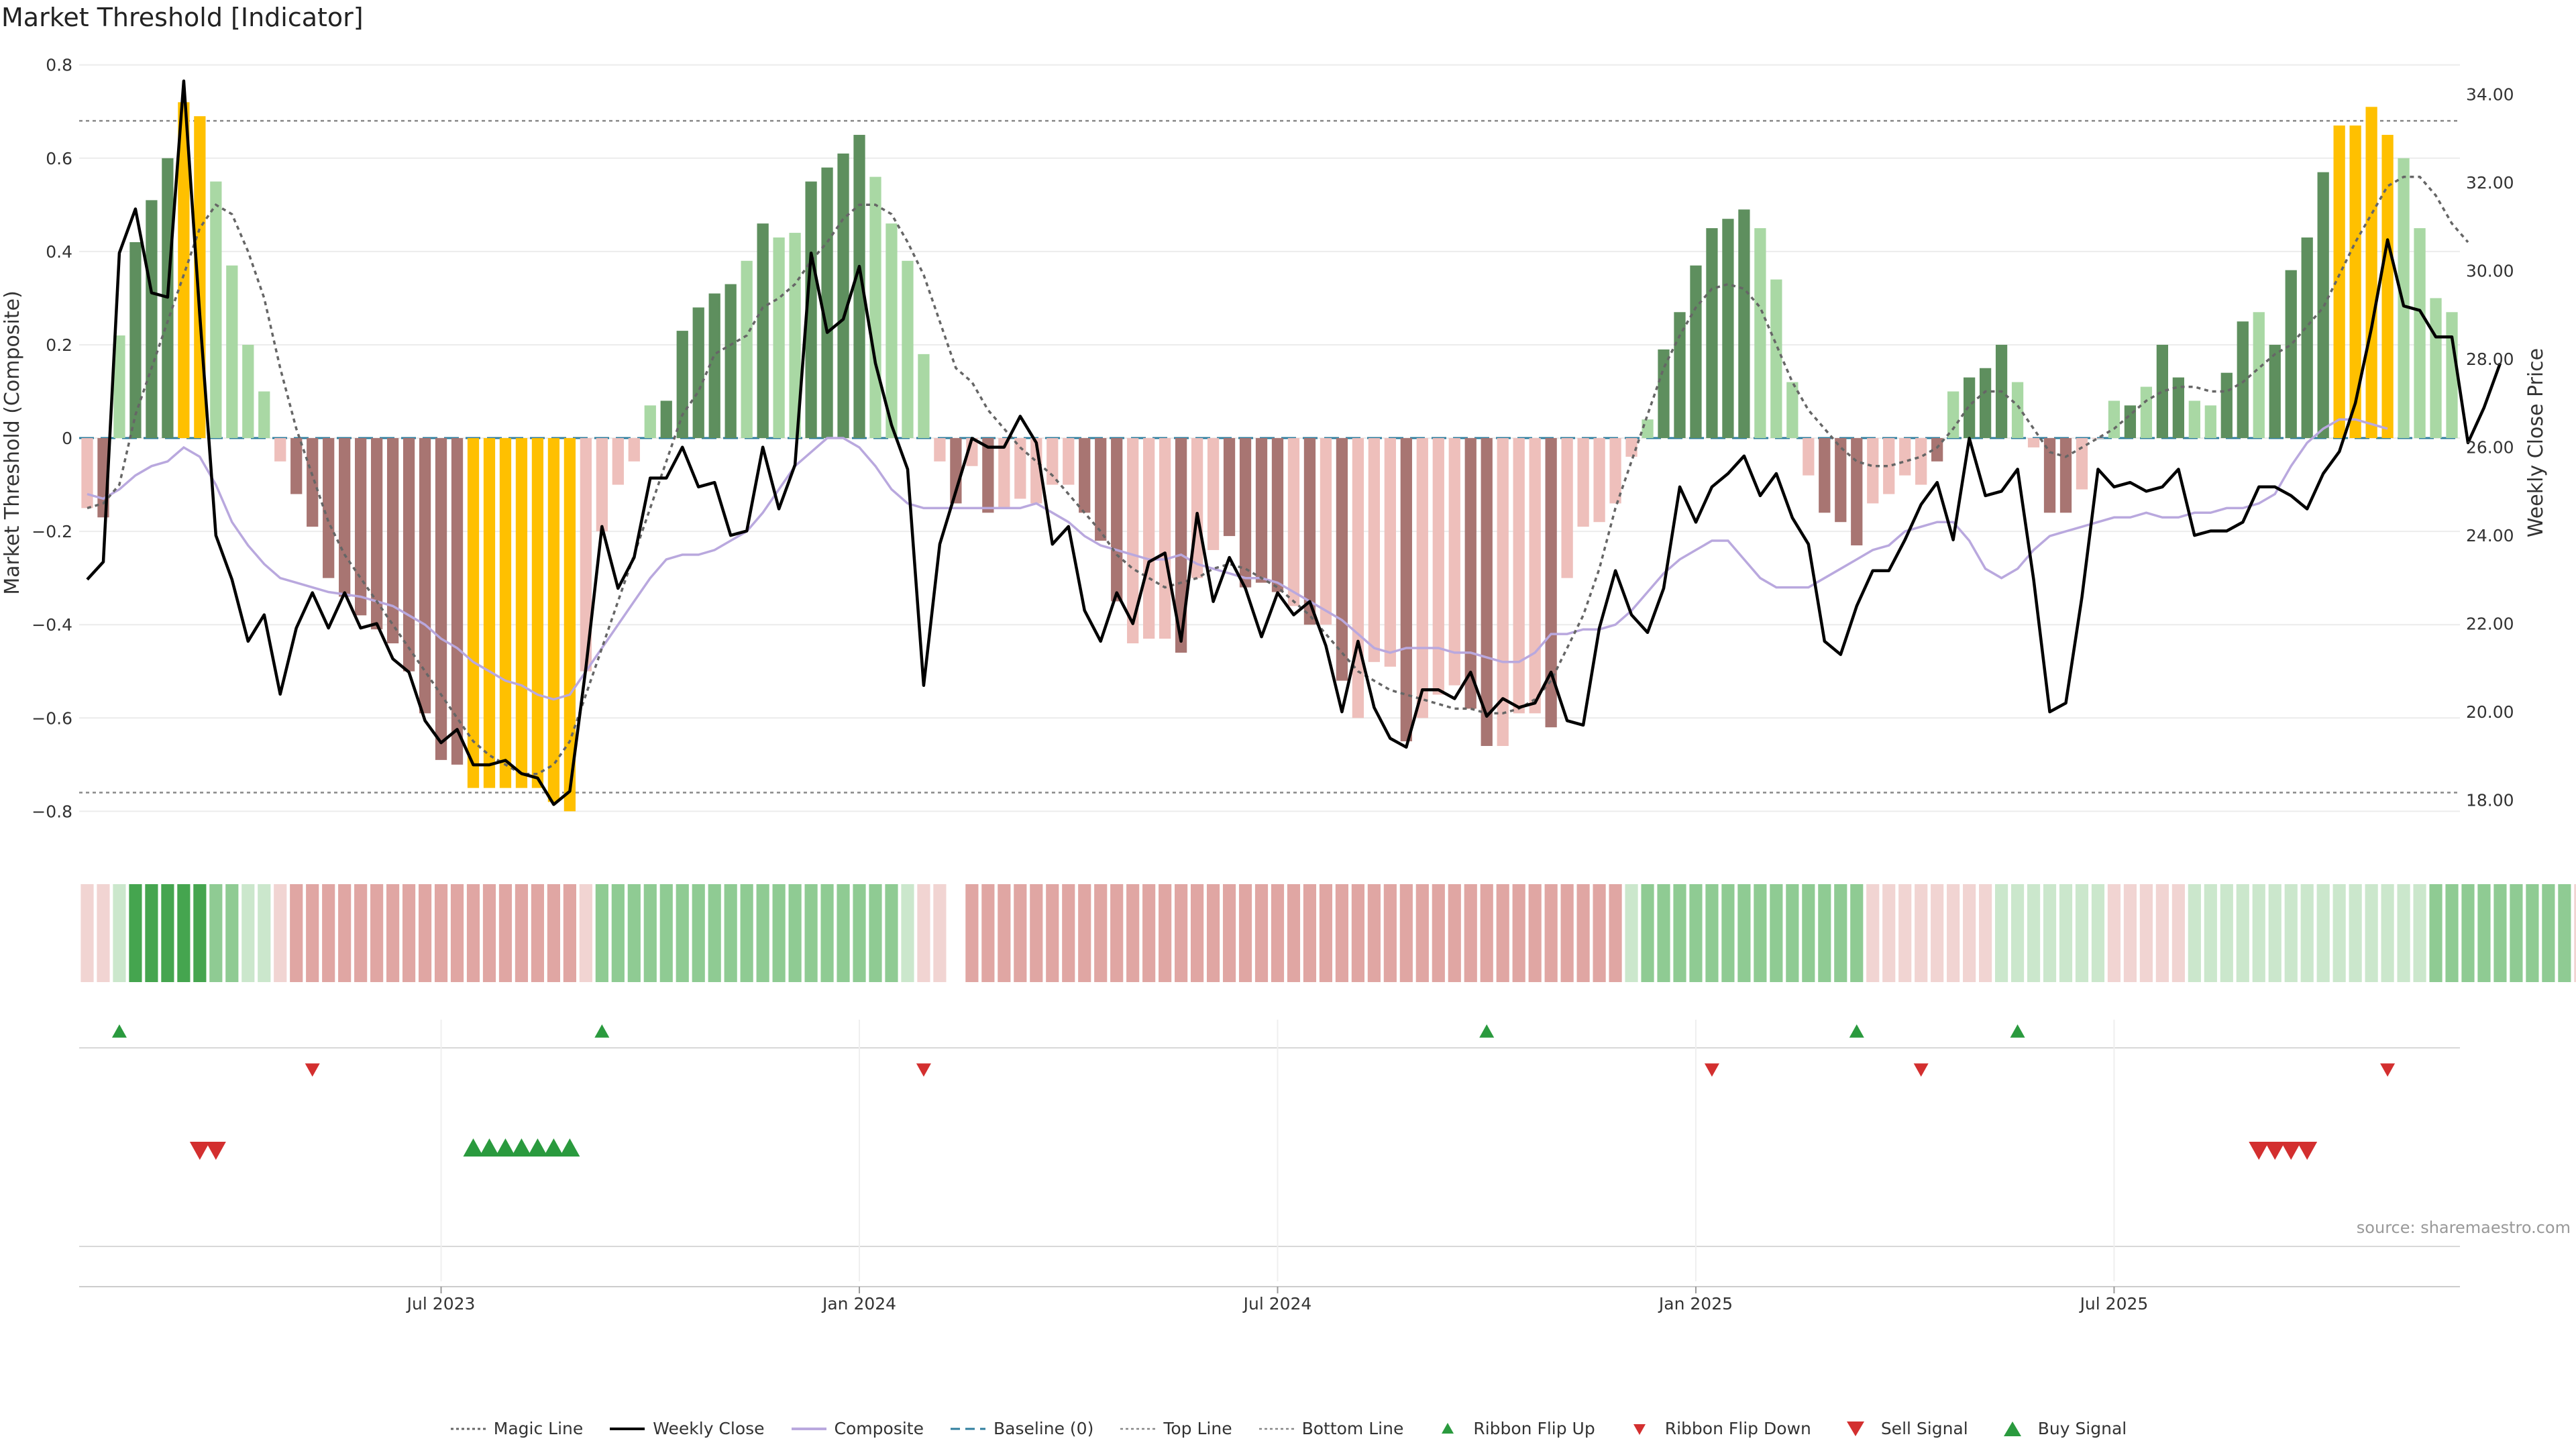  What do you see at coordinates (1277, 1303) in the screenshot?
I see `x-tick-label: Jul 2024` at bounding box center [1277, 1303].